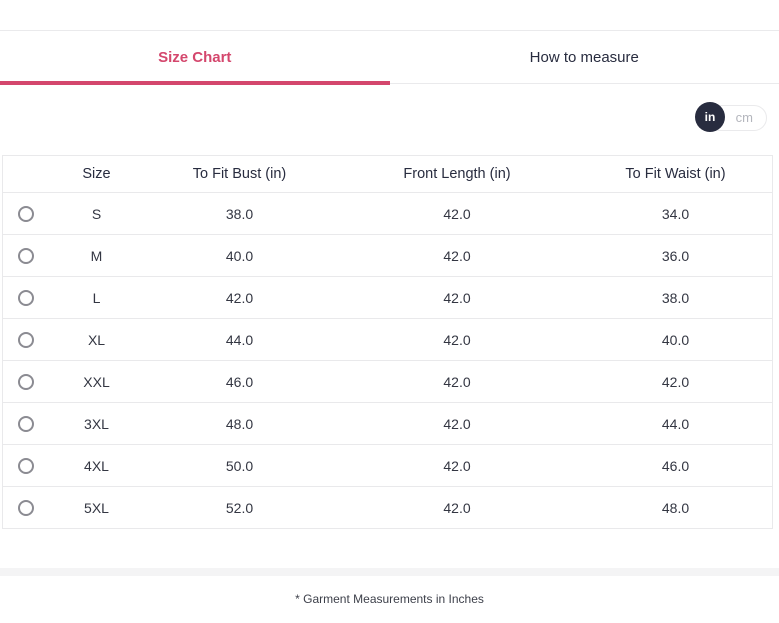 The image size is (779, 623). Describe the element at coordinates (239, 423) in the screenshot. I see `bust-cell: 48.0` at that location.